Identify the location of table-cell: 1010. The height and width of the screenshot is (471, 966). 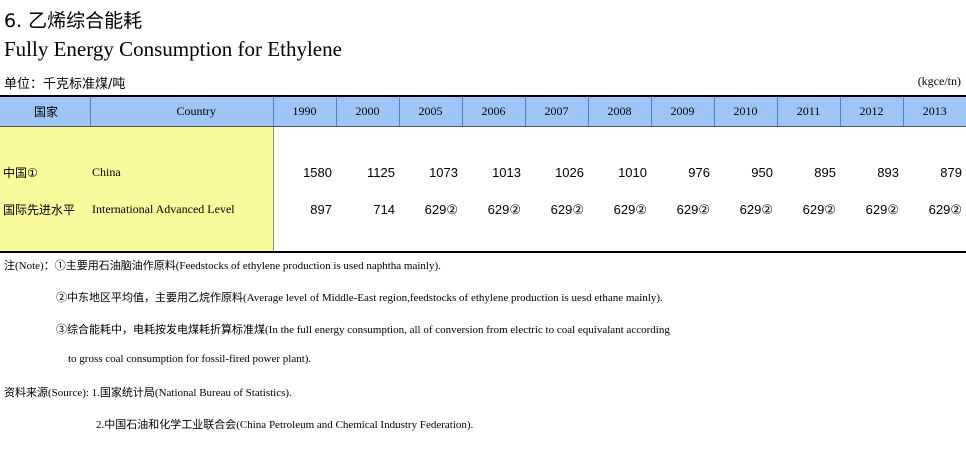
(632, 172).